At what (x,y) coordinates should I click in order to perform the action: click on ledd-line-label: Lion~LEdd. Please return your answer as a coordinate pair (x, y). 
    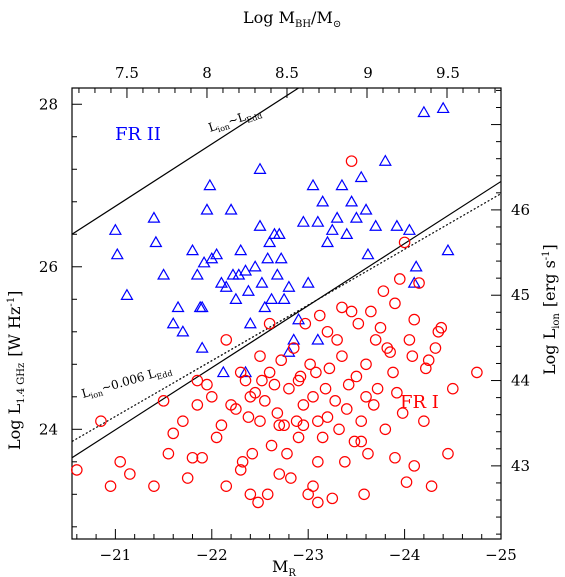
    Looking at the image, I should click on (235, 121).